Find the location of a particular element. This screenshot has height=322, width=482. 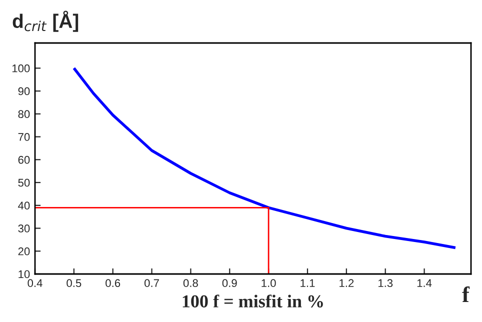

y-tick-label: 40 is located at coordinates (24, 206).